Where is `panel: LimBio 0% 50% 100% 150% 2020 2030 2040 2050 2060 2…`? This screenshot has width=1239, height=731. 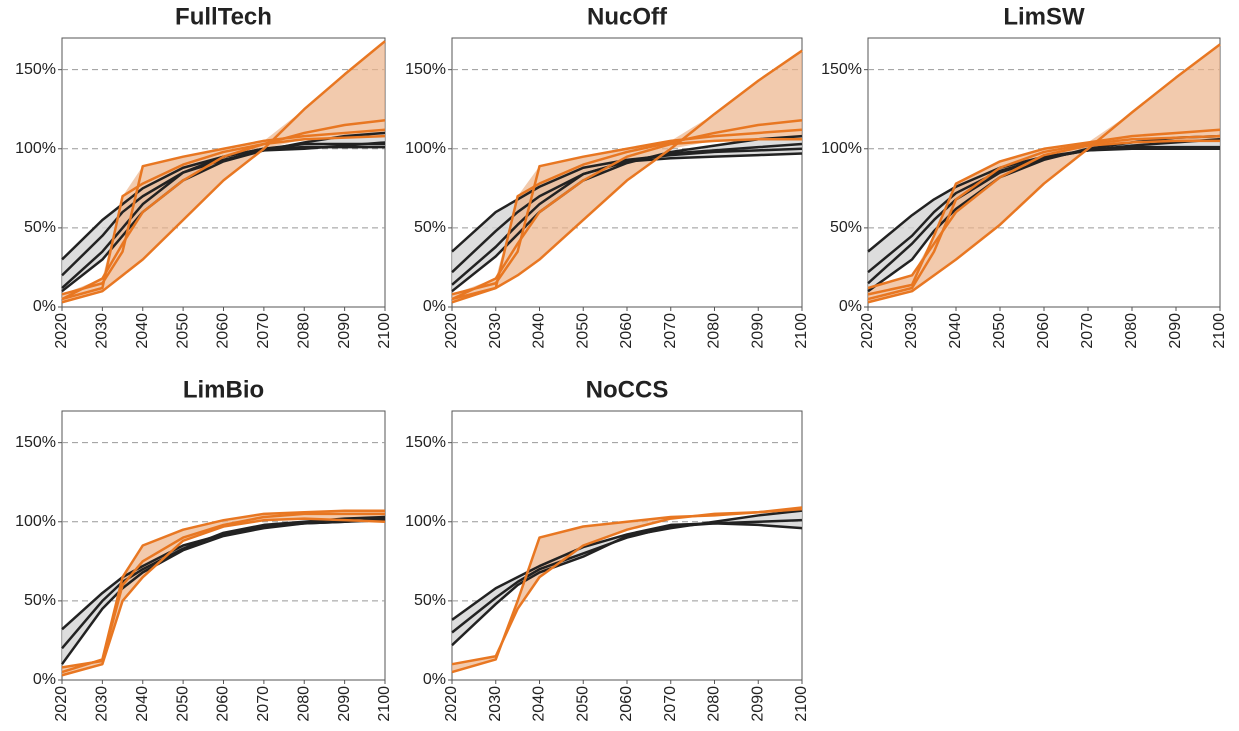 panel: LimBio 0% 50% 100% 150% 2020 2030 2040 2050 2060 2… is located at coordinates (204, 548).